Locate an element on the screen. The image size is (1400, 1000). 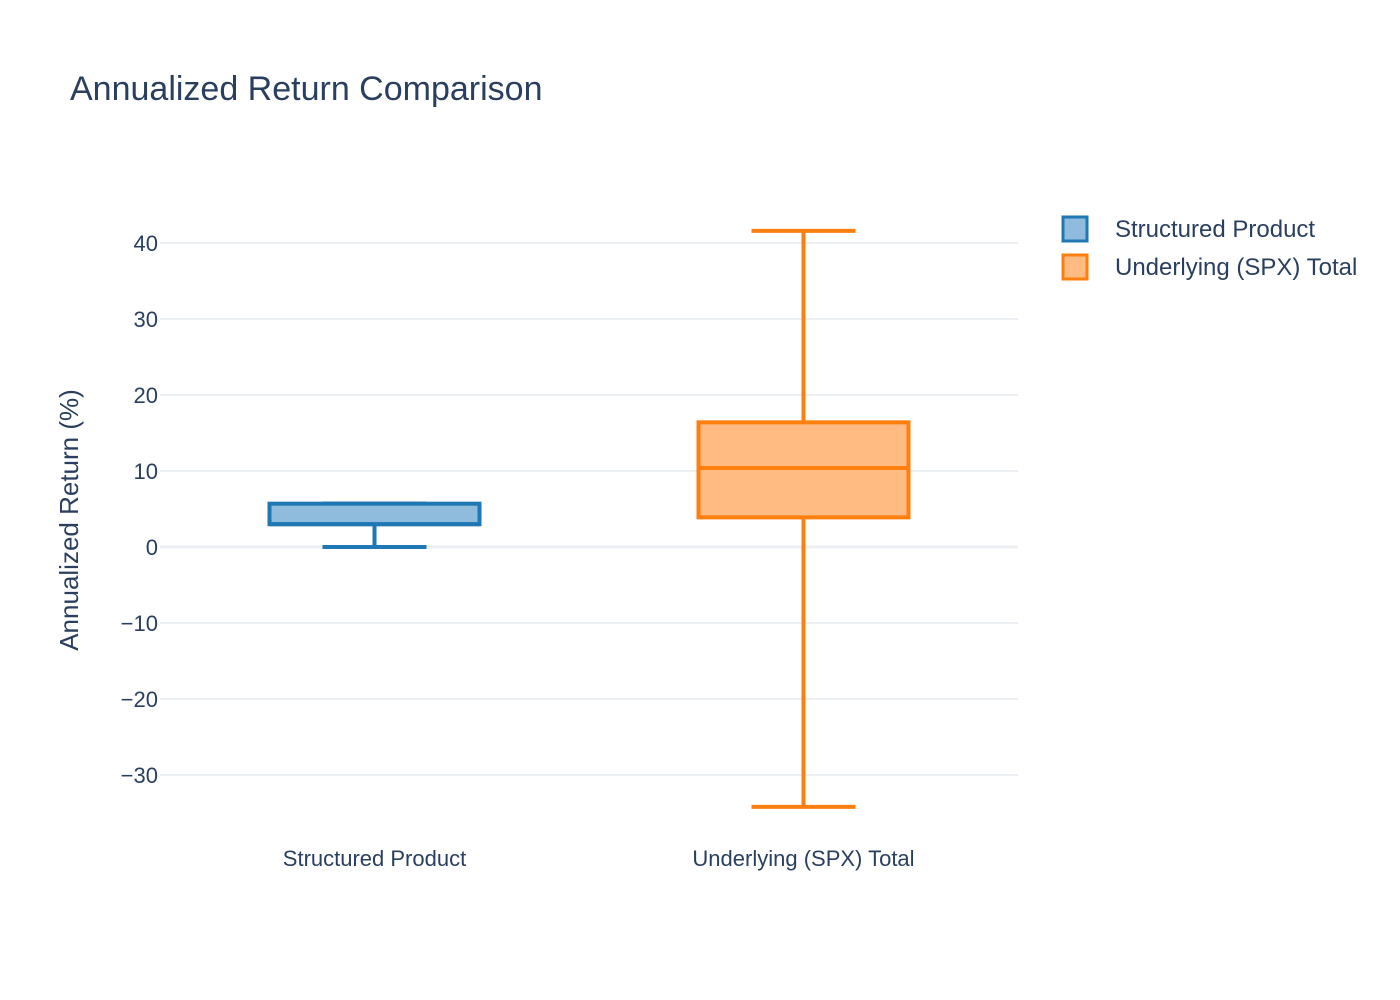
legend-label: Structured Product is located at coordinates (1215, 229).